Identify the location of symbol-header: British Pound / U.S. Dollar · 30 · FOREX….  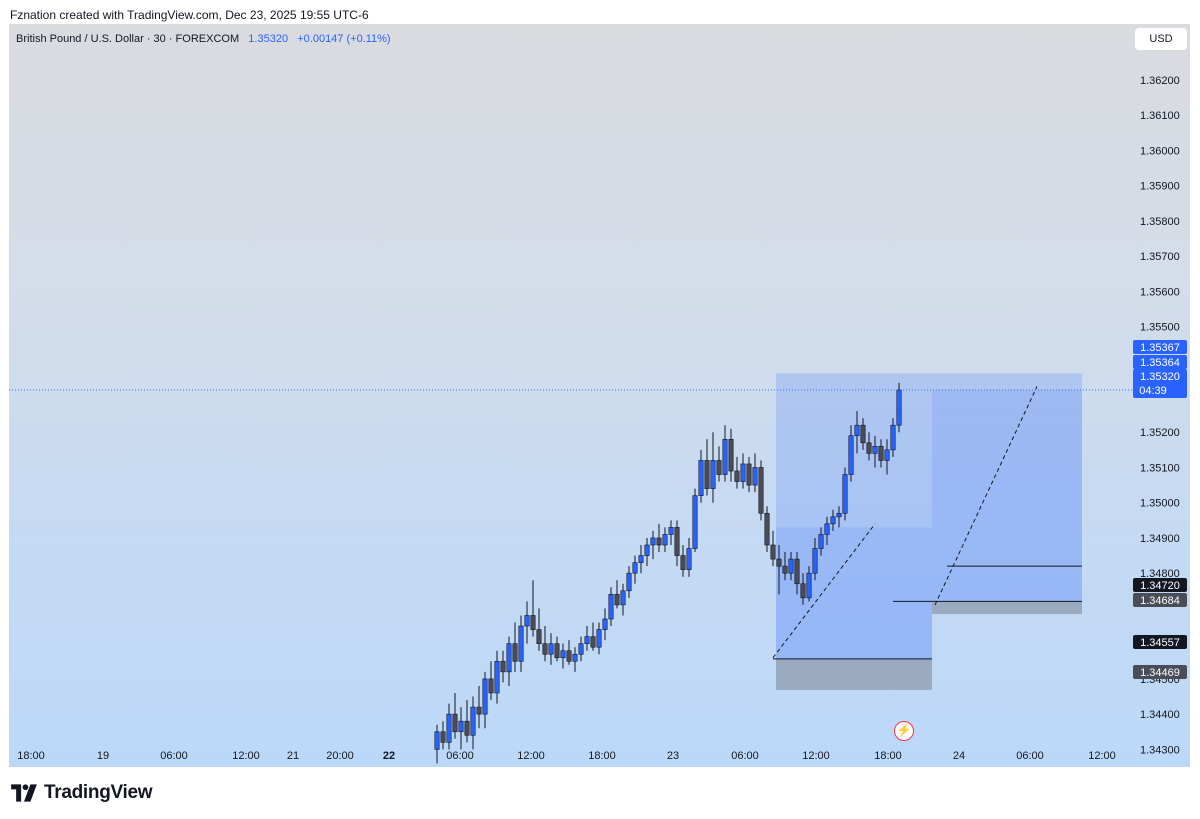
(203, 39).